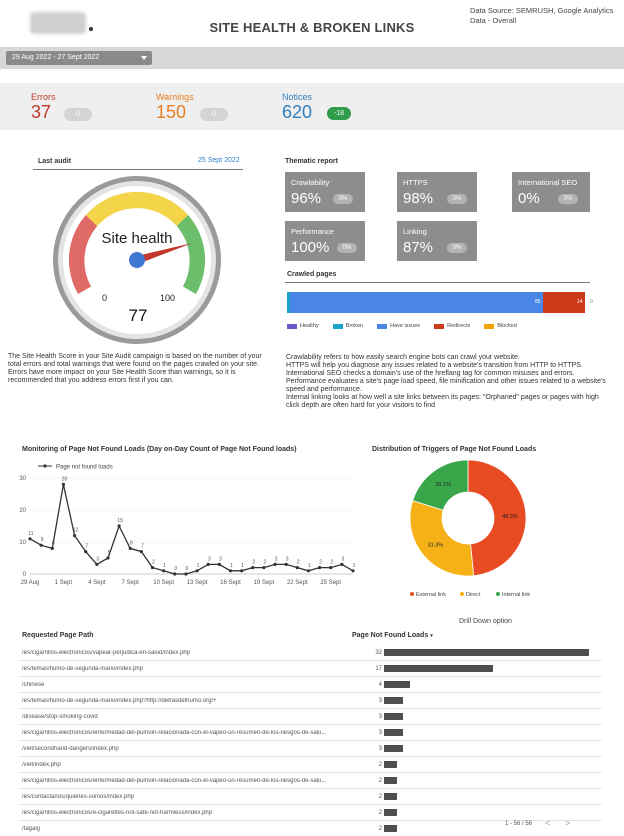 Image resolution: width=624 pixels, height=836 pixels. What do you see at coordinates (311, 717) in the screenshot?
I see `table-row: /disease/stop-smoking-covid 3` at bounding box center [311, 717].